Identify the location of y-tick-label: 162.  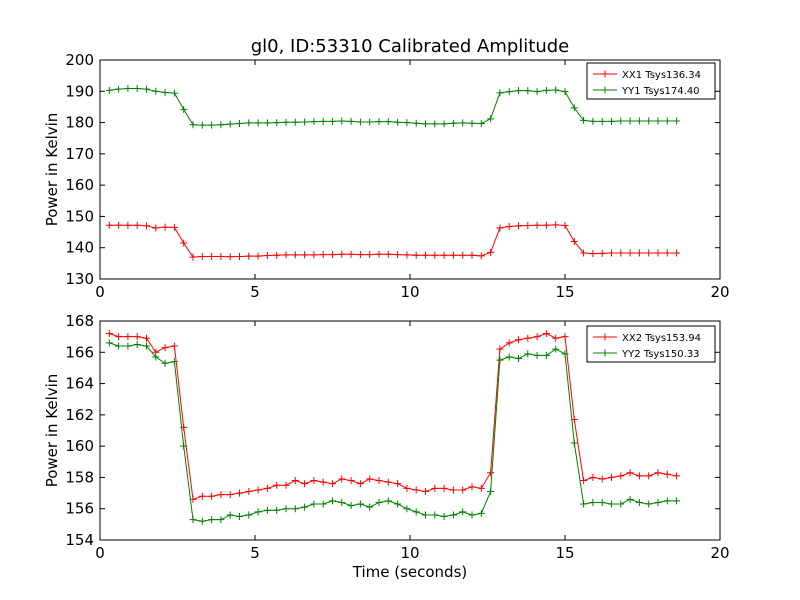
(79, 415).